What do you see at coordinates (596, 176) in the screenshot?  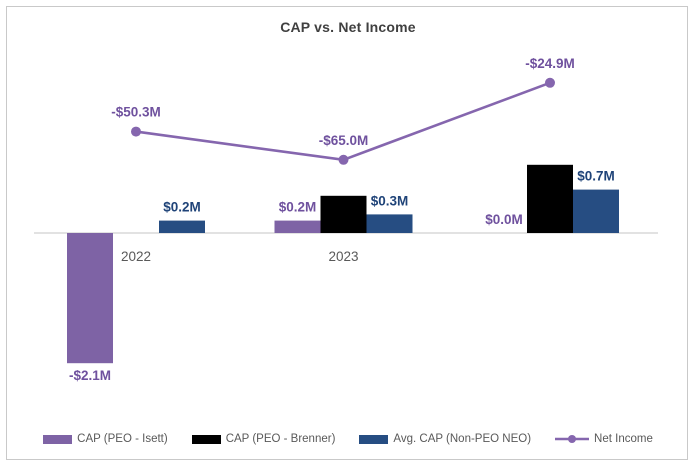 I see `bar-value-label: $0.7M` at bounding box center [596, 176].